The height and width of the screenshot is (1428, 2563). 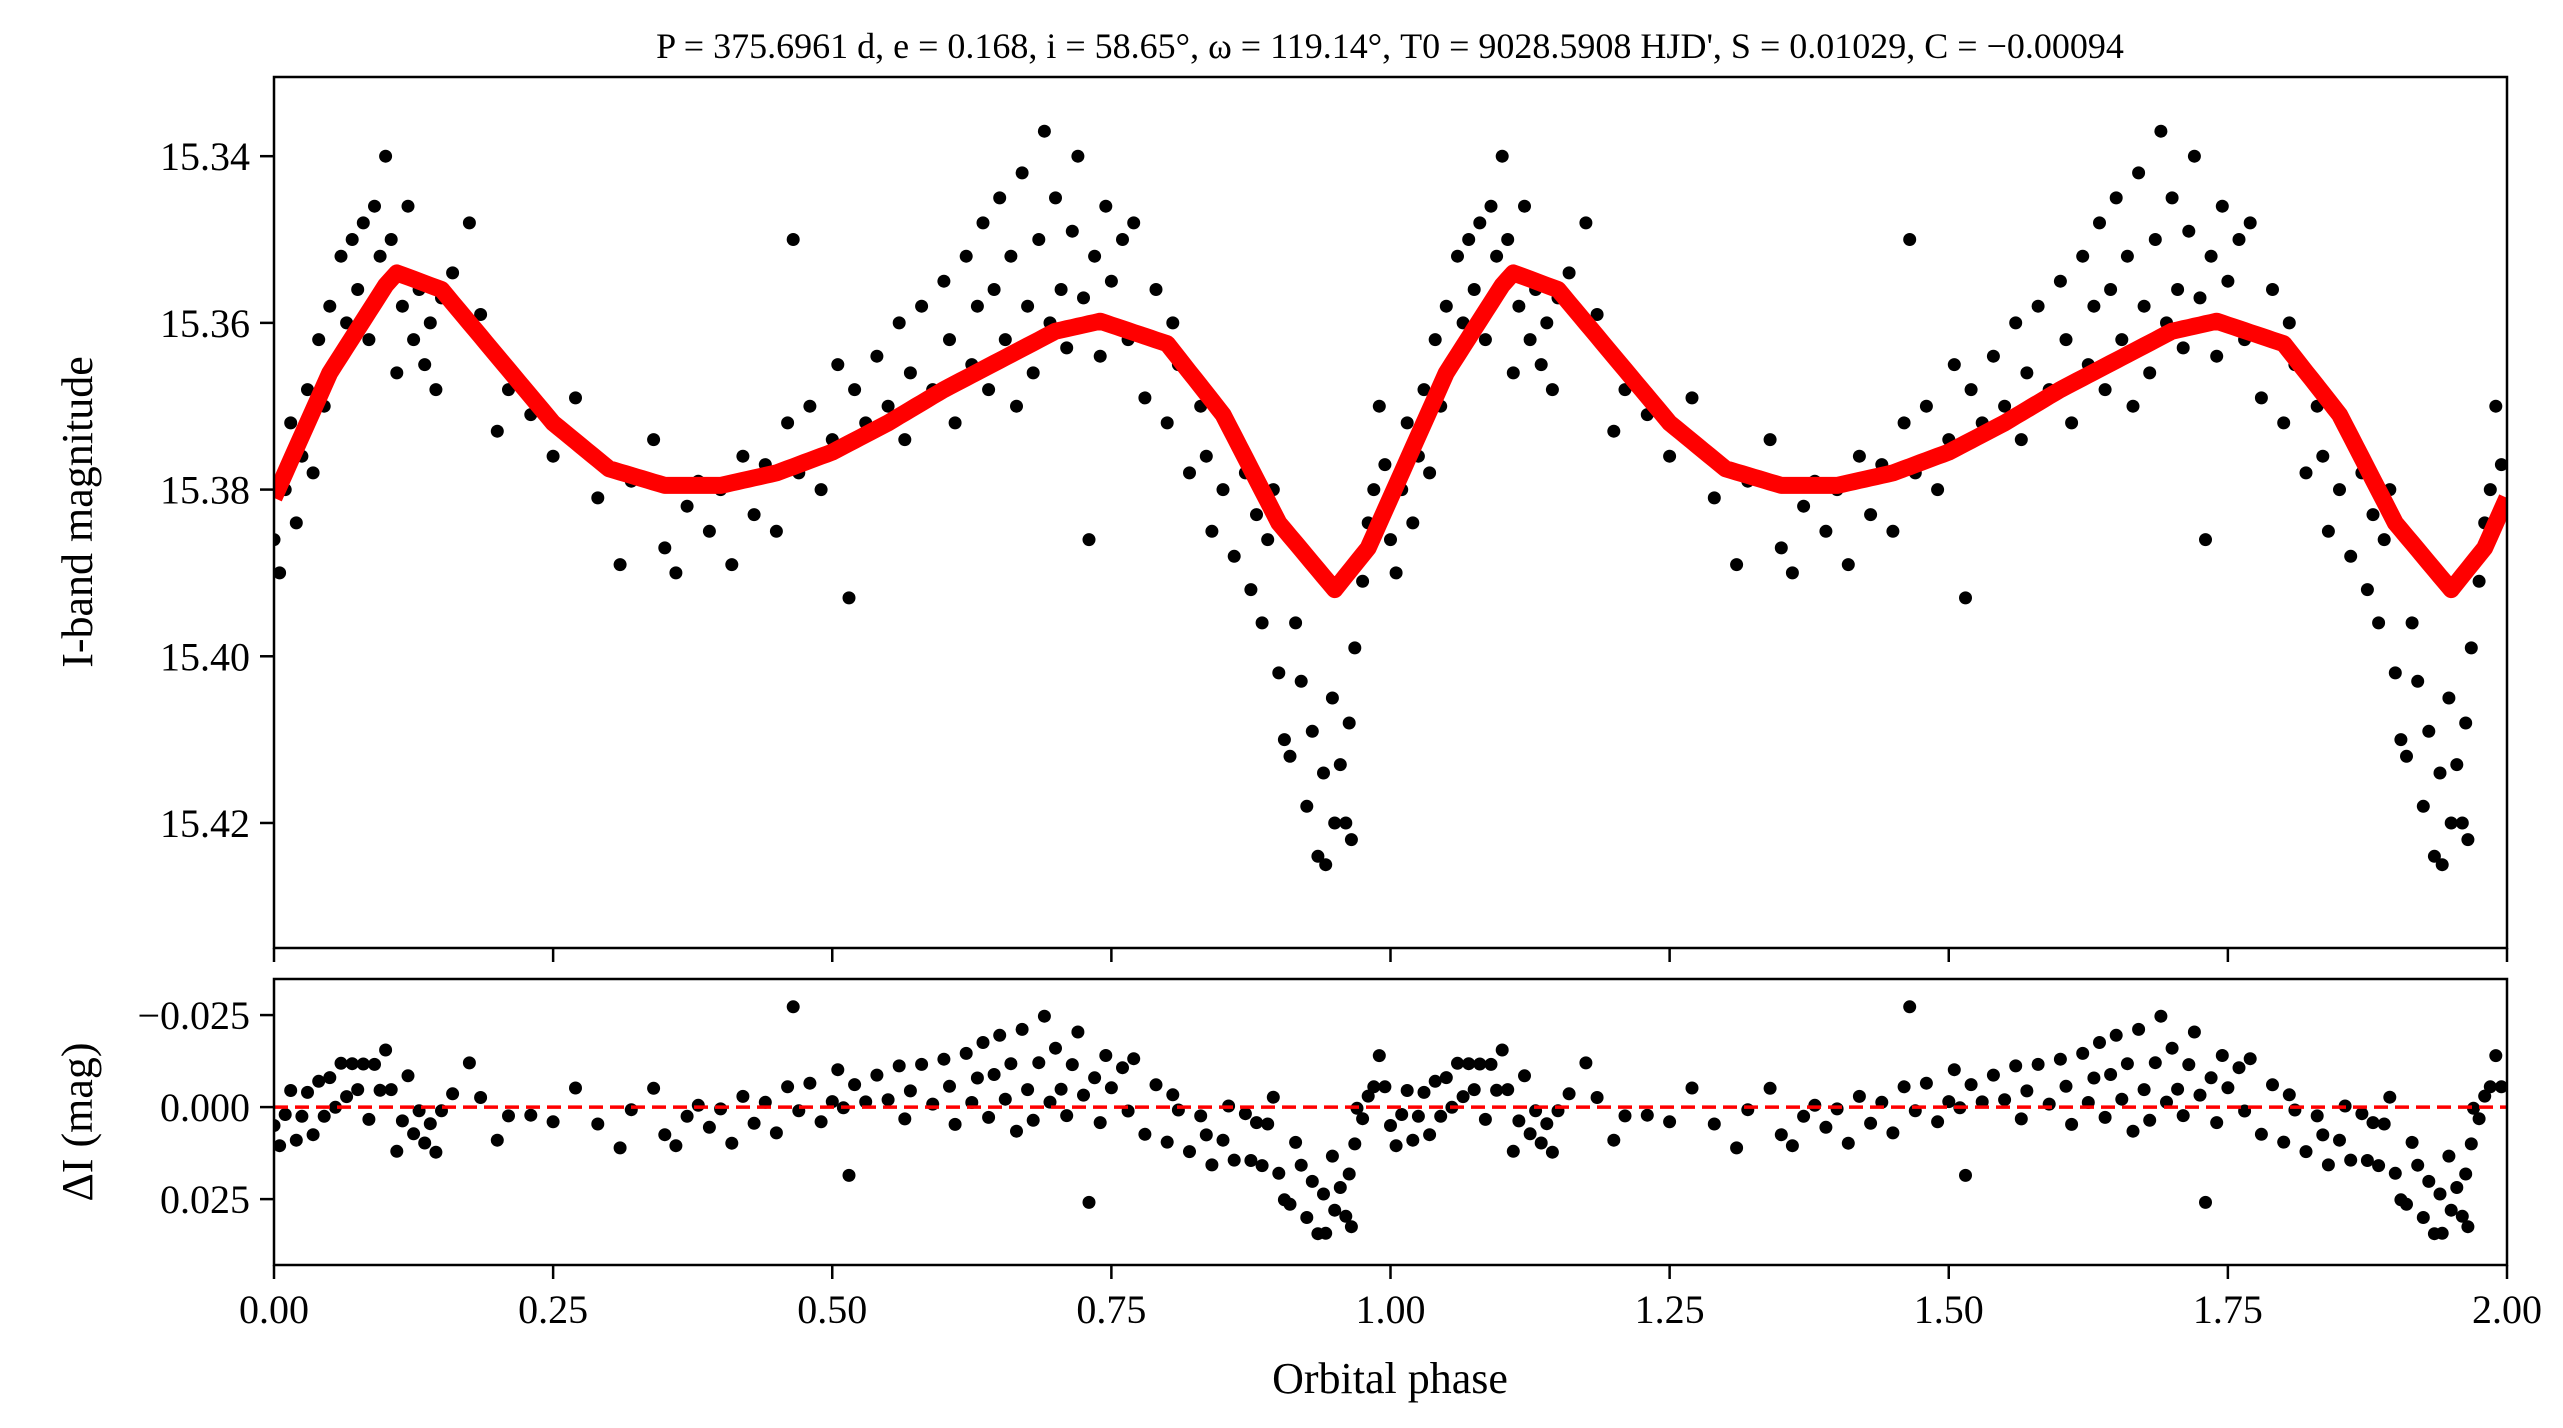 What do you see at coordinates (1670, 1309) in the screenshot?
I see `x-tick-label: 1.25` at bounding box center [1670, 1309].